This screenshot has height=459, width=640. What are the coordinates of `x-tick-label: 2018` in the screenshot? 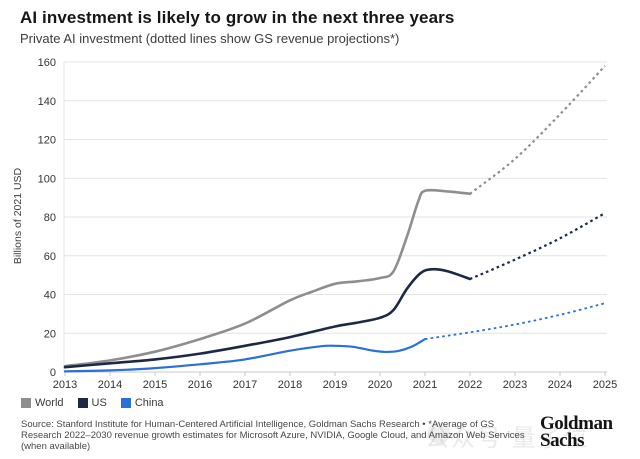 It's located at (290, 385).